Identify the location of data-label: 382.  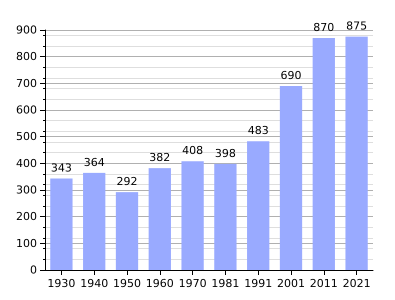
(159, 157).